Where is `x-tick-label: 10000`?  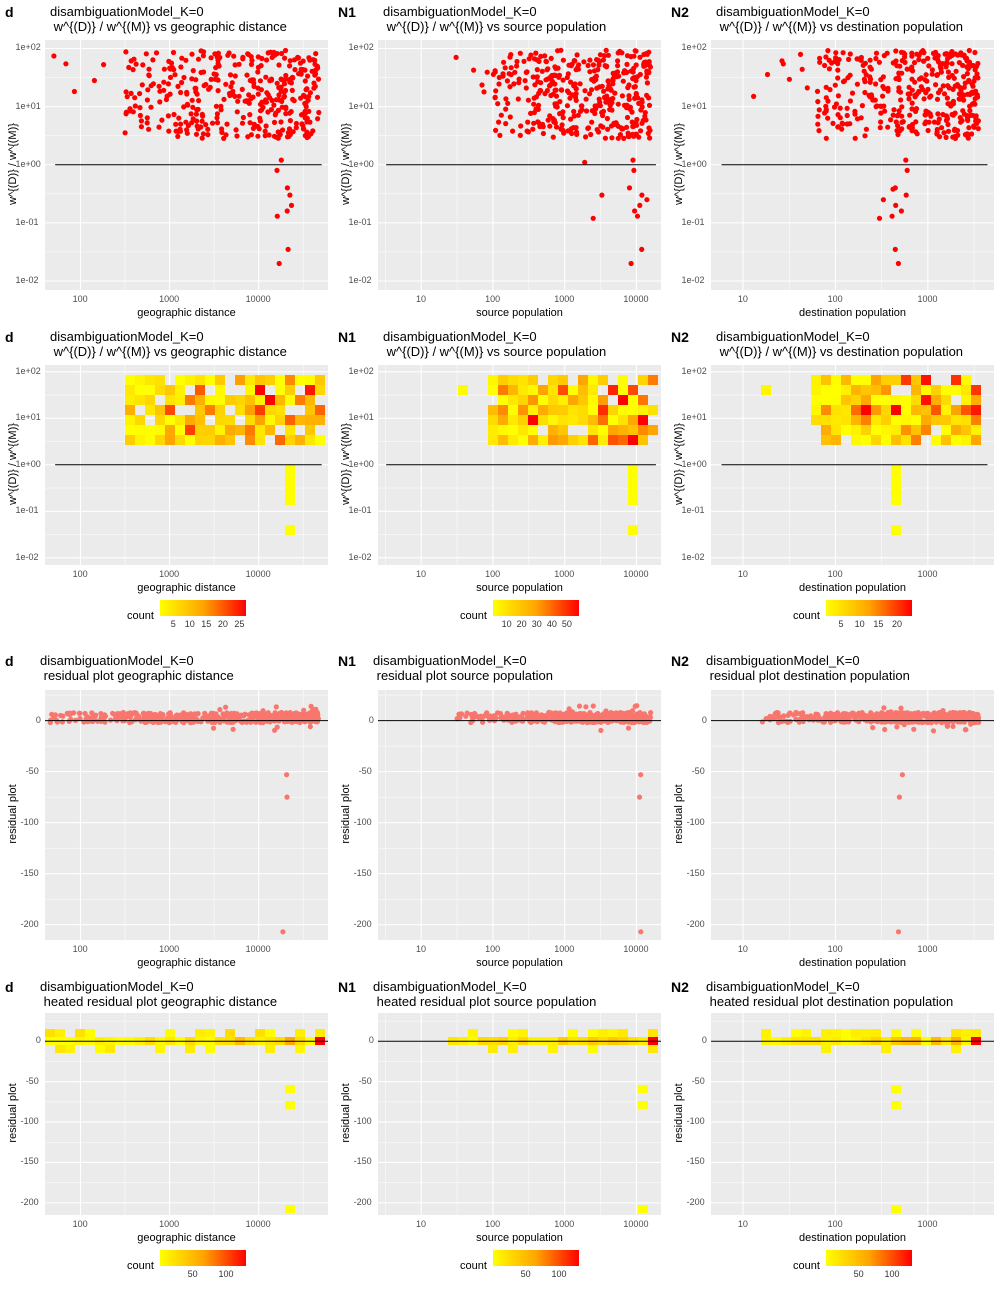 x-tick-label: 10000 is located at coordinates (636, 574).